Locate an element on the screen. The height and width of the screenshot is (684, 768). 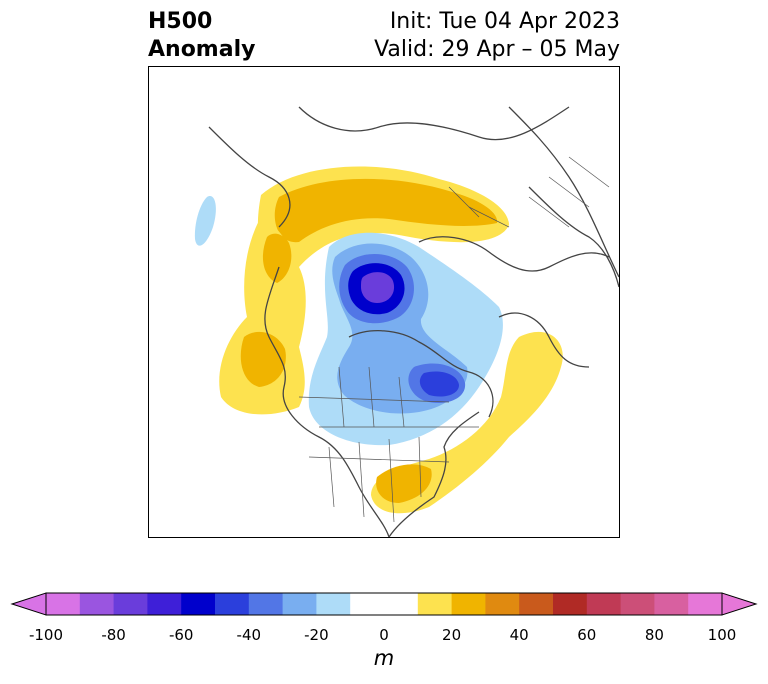
colorbar is located at coordinates (384, 604).